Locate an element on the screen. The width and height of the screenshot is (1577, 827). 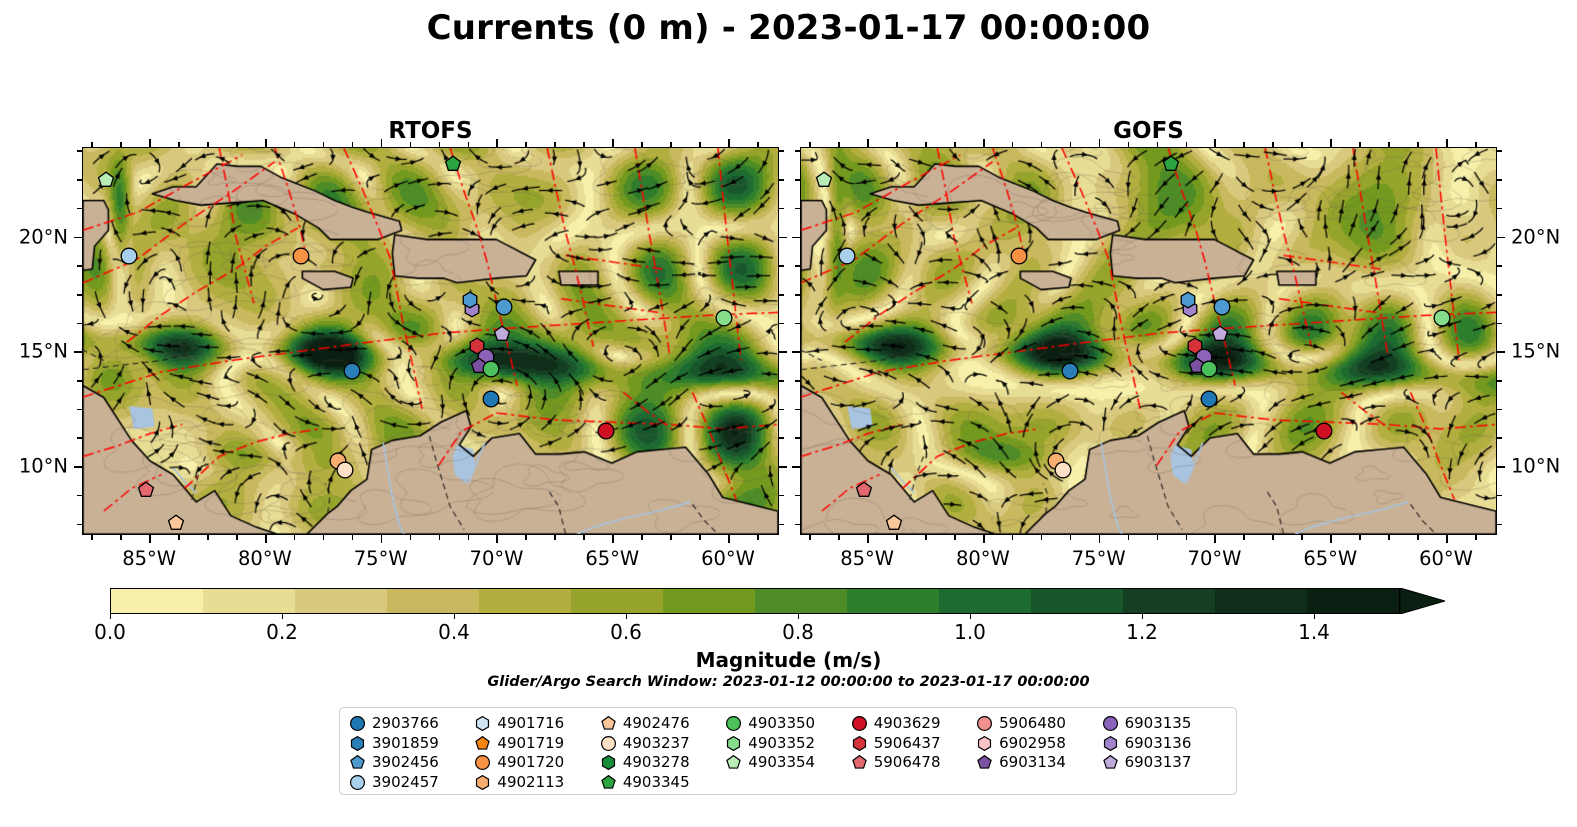
legend-item: 6902958 is located at coordinates (1039, 744).